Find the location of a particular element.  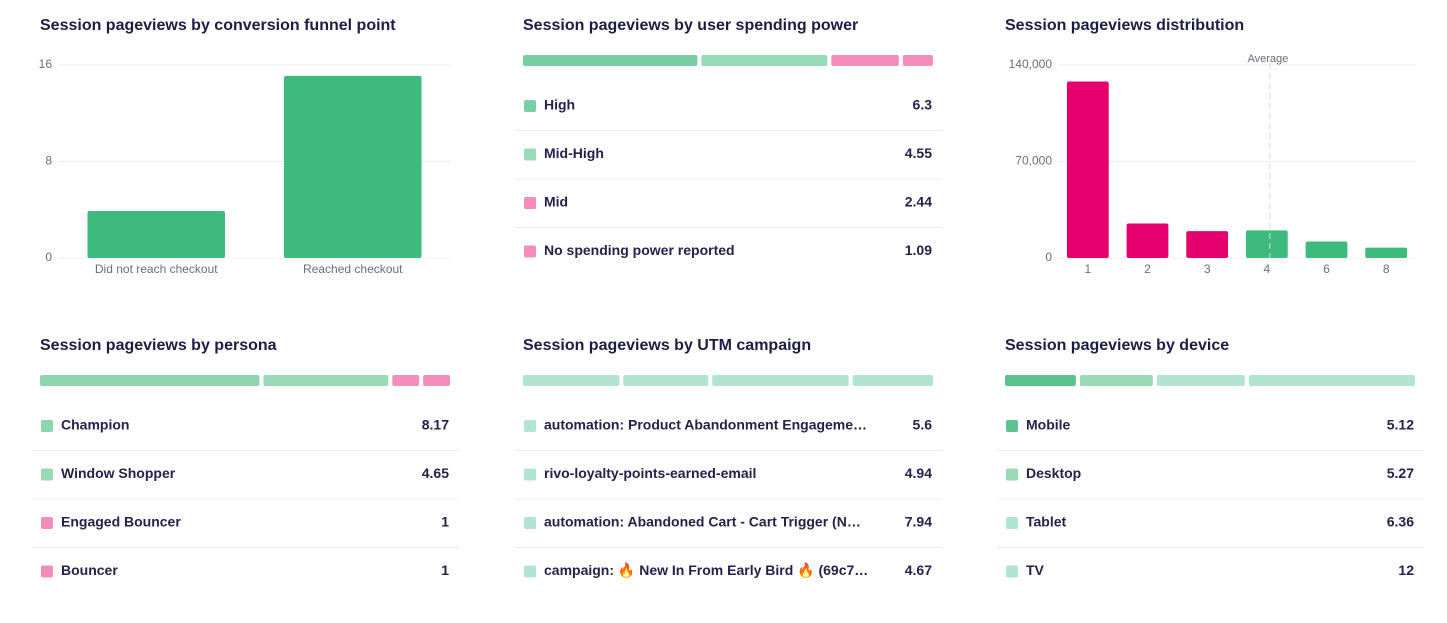

row-label: Window Shopper is located at coordinates (118, 473).